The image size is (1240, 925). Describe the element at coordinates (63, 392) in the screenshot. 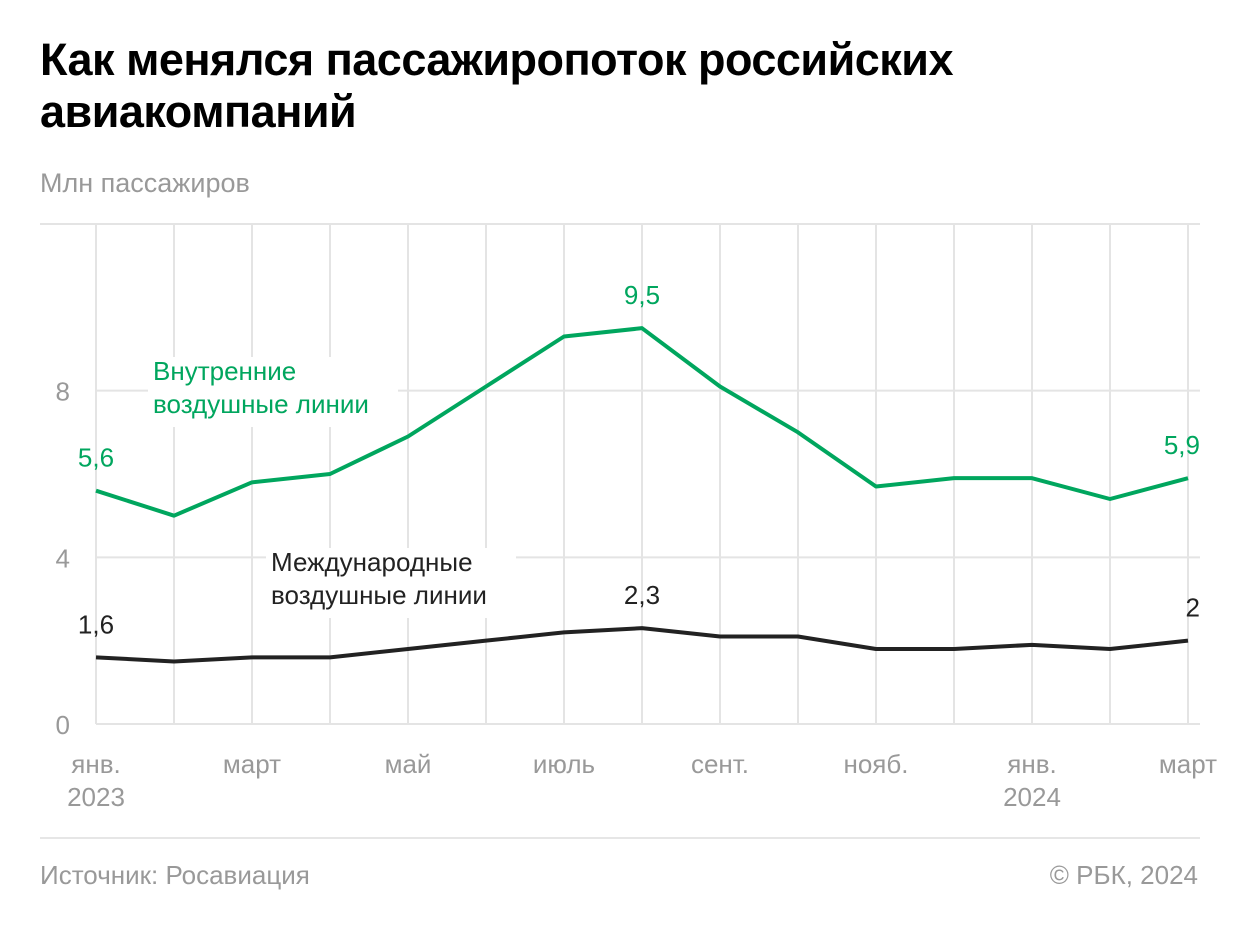

I see `y-tick-label: 8` at that location.